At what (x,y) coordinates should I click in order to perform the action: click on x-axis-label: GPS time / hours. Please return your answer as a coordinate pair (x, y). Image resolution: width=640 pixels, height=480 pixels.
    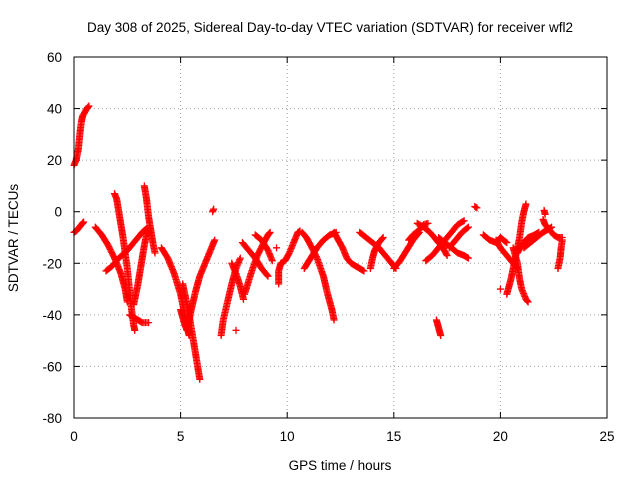
    Looking at the image, I should click on (340, 465).